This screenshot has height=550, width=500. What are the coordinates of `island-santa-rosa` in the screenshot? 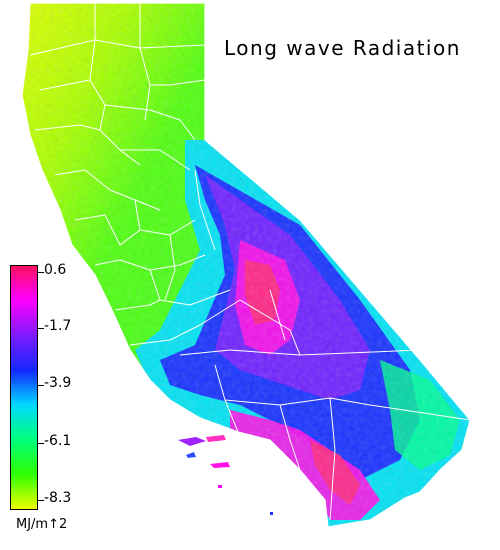 It's located at (216, 438).